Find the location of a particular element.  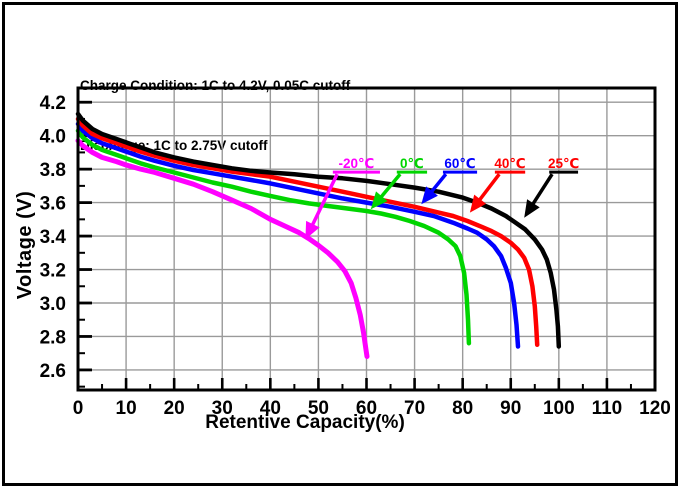

x-tick-label: 120 is located at coordinates (655, 408).